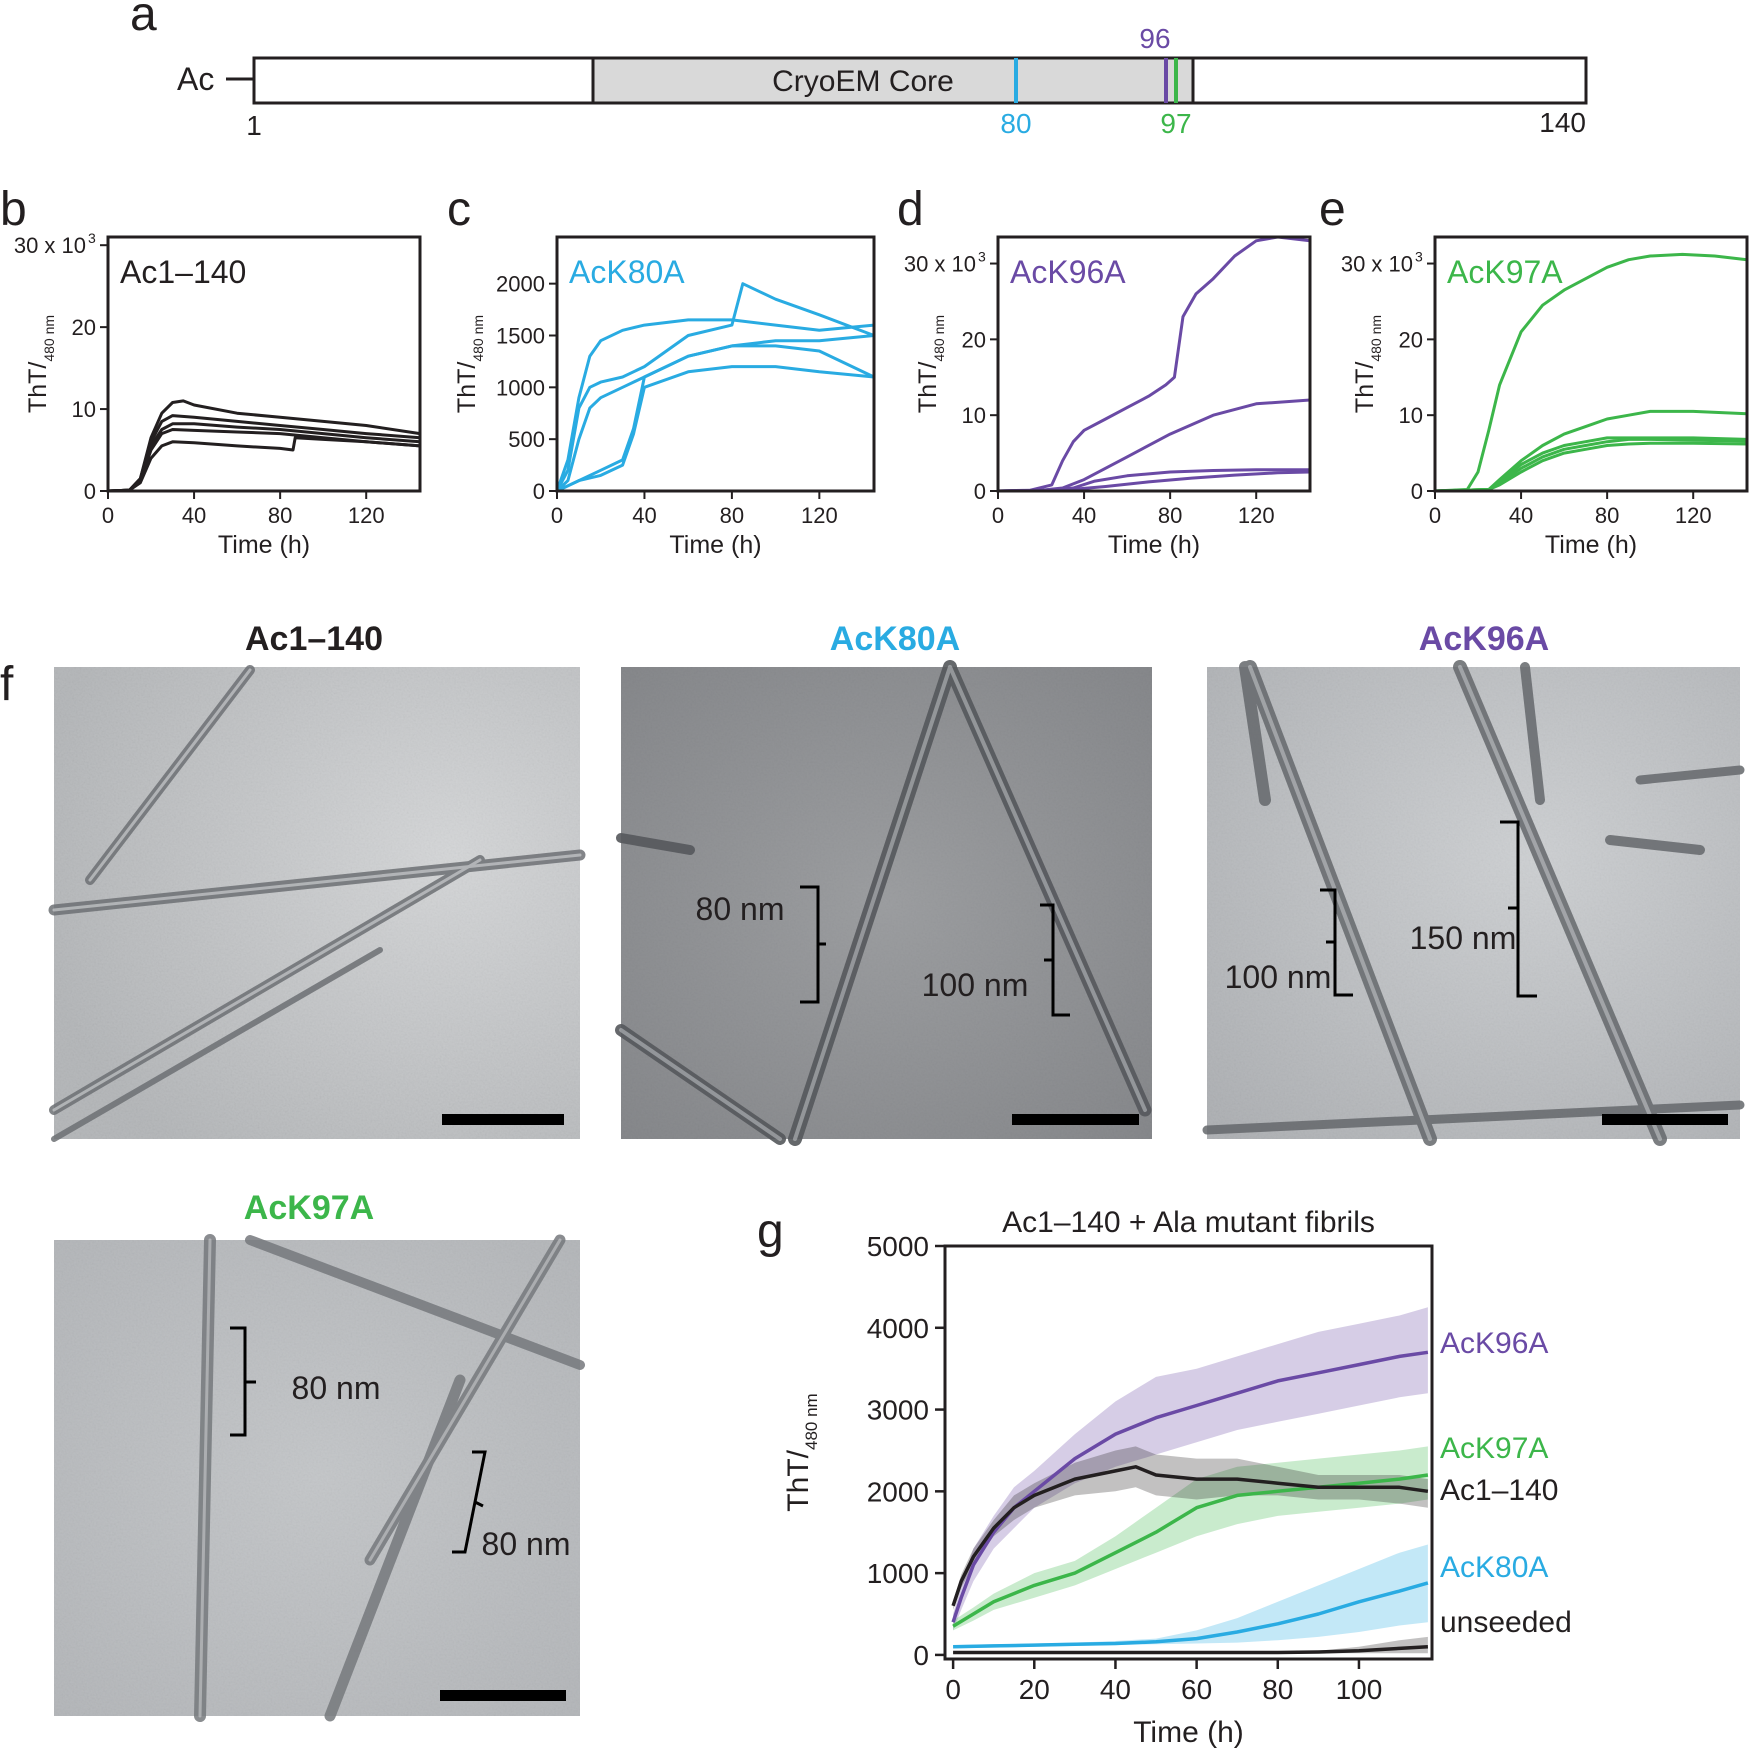 This screenshot has width=1751, height=1752. Describe the element at coordinates (974, 339) in the screenshot. I see `ytick-label-d: 20` at that location.